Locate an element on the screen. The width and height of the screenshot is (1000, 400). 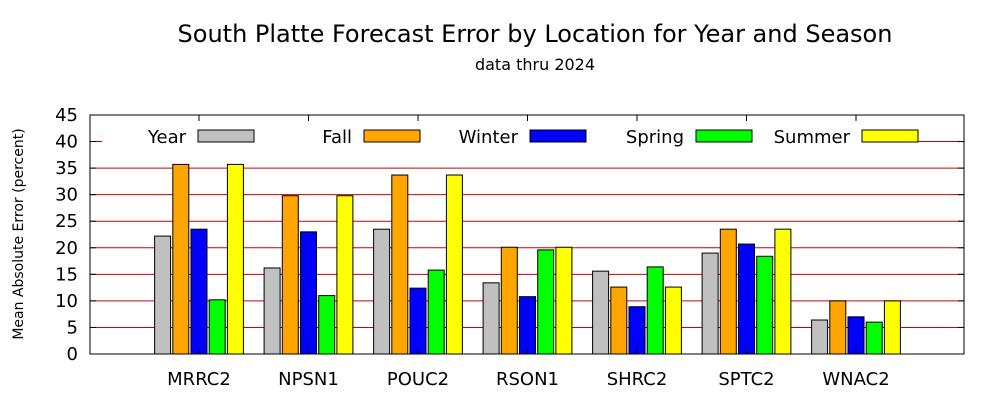
legend-swatch-winter is located at coordinates (558, 136).